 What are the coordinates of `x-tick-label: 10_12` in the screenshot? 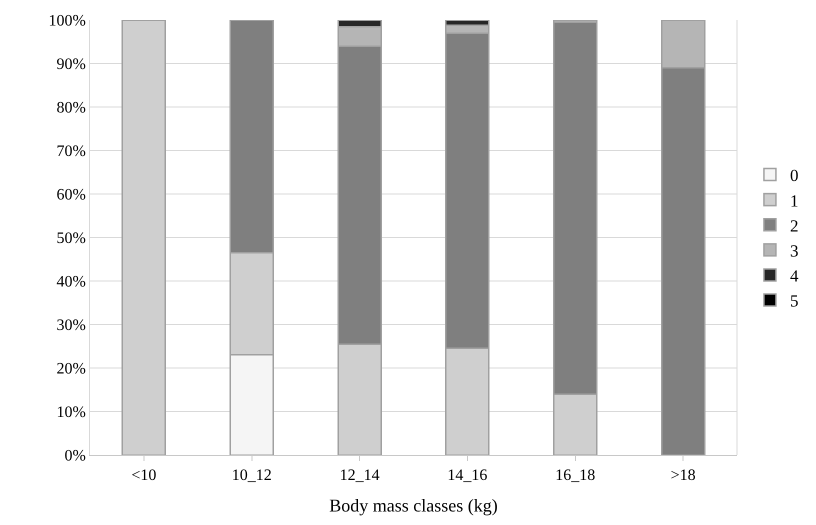 It's located at (252, 475).